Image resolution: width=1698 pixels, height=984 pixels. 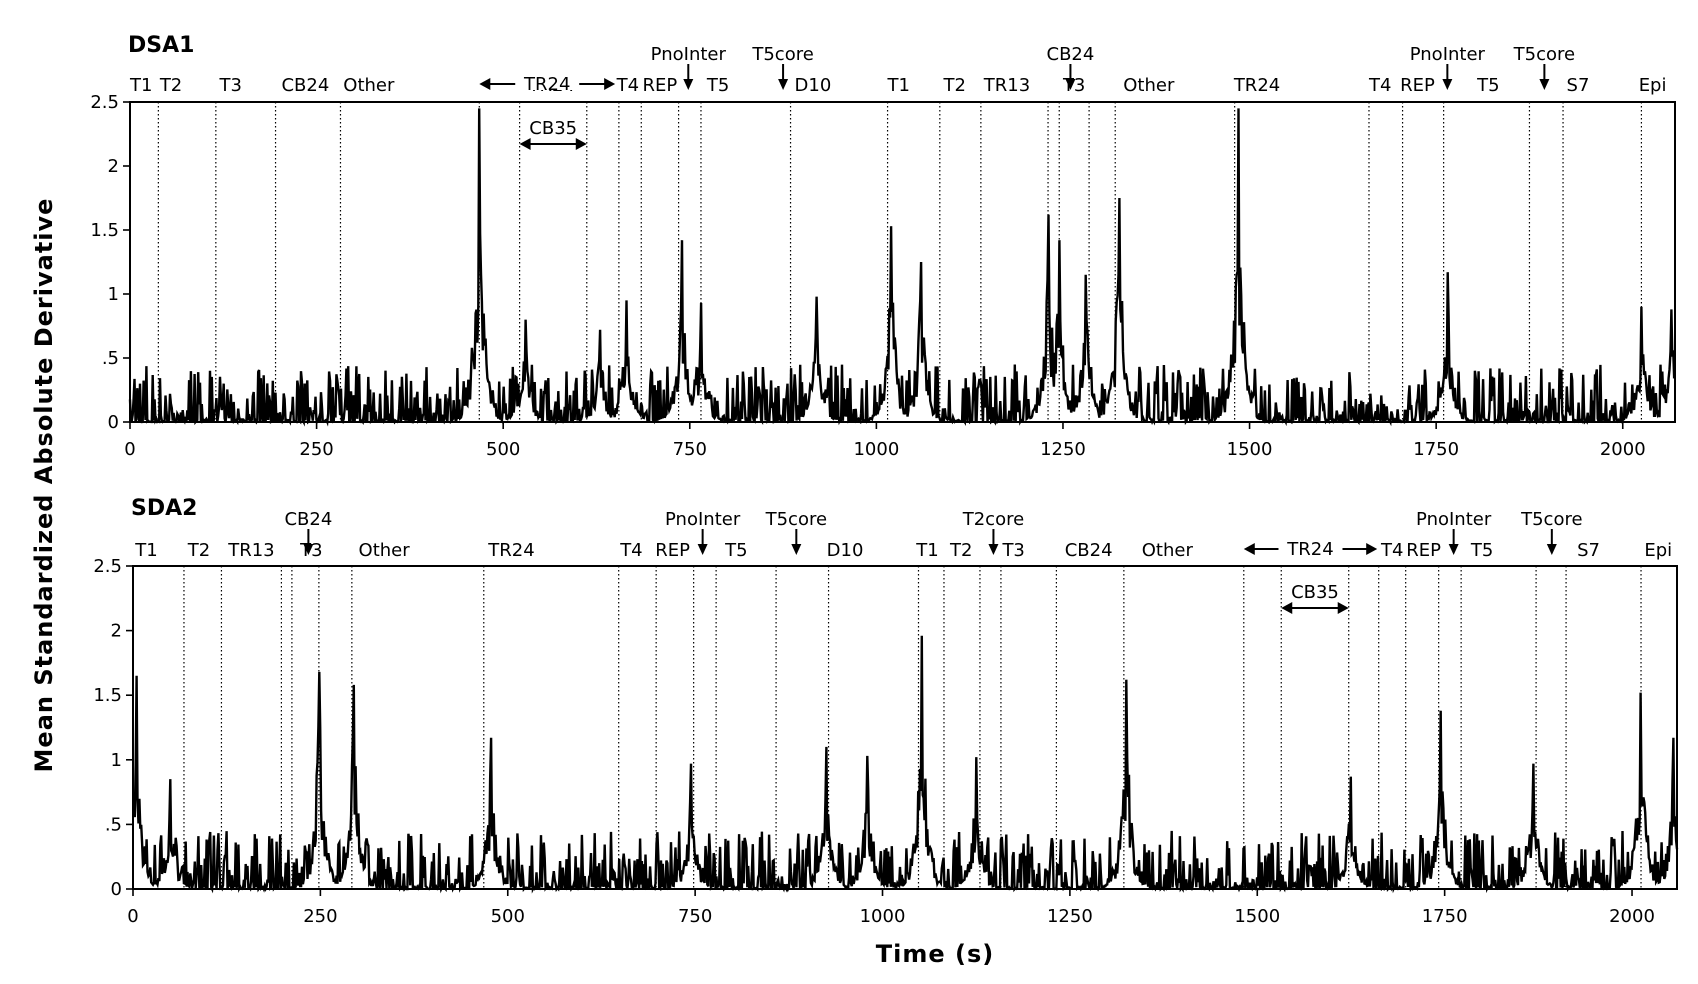 What do you see at coordinates (161, 45) in the screenshot?
I see `panel-title: DSA1` at bounding box center [161, 45].